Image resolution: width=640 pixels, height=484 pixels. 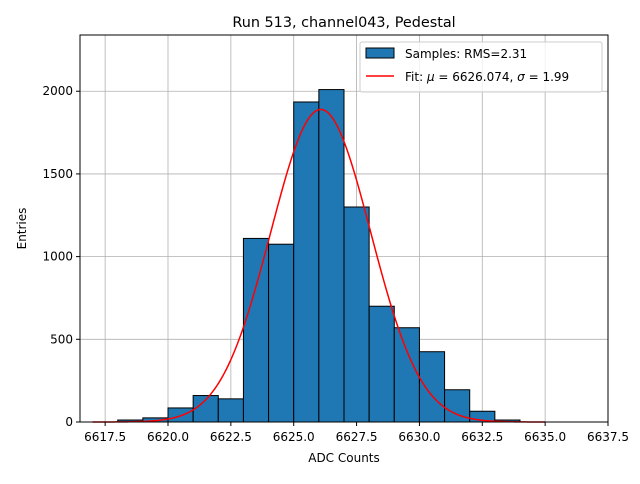 What do you see at coordinates (380, 53) in the screenshot?
I see `legend-swatch-samples` at bounding box center [380, 53].